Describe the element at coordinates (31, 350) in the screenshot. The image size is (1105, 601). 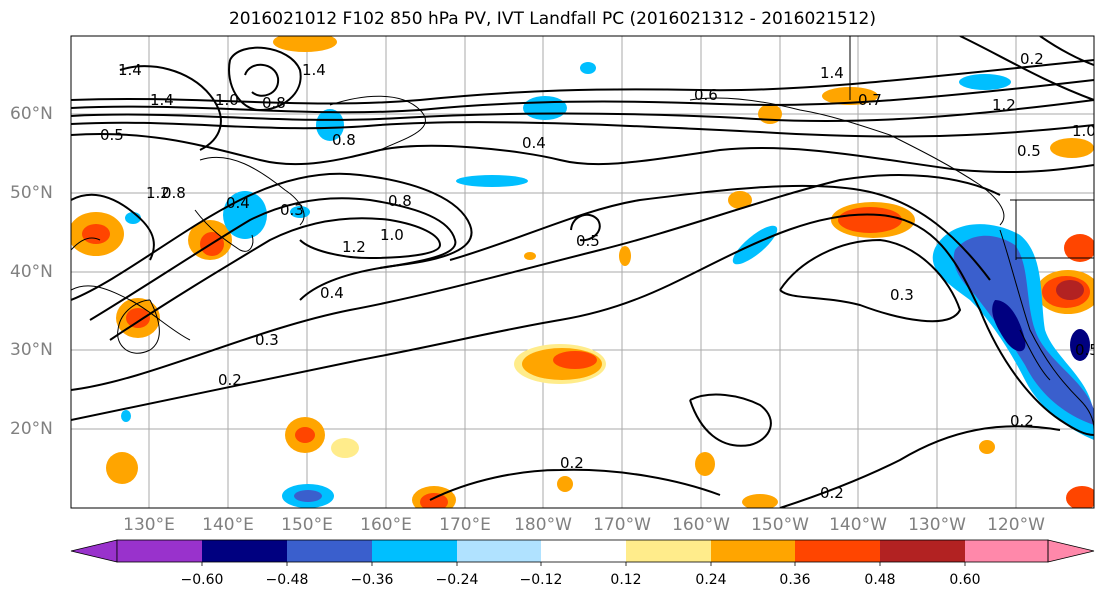
I see `lat-label: 30°N` at that location.